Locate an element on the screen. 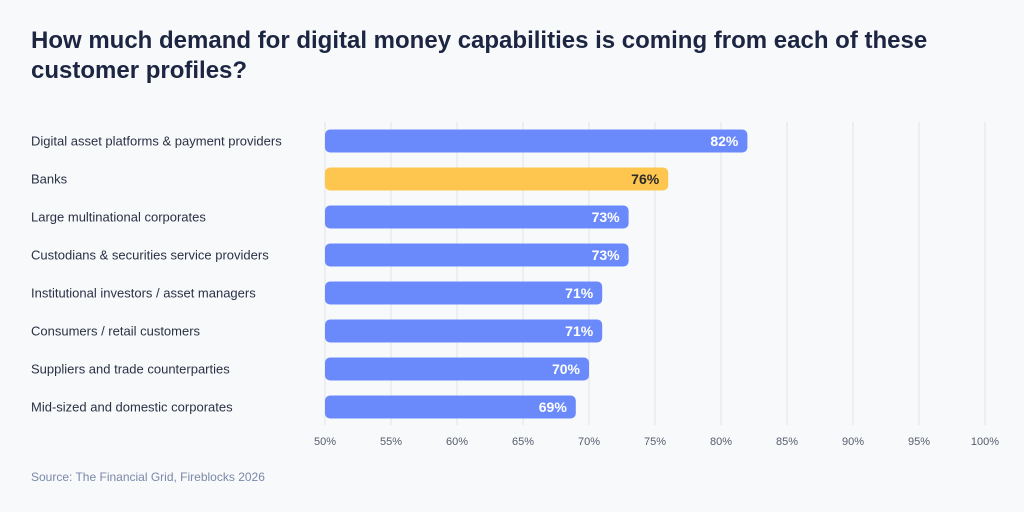 This screenshot has width=1024, height=512. x-tick-label: 70% is located at coordinates (589, 442).